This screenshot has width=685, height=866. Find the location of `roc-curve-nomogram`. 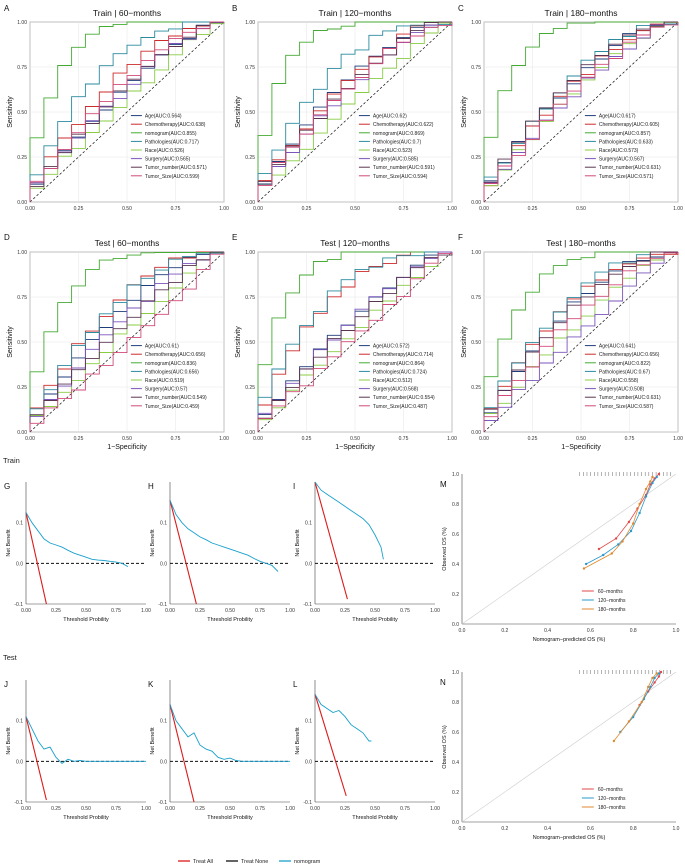

roc-curve-nomogram is located at coordinates (580, 341).